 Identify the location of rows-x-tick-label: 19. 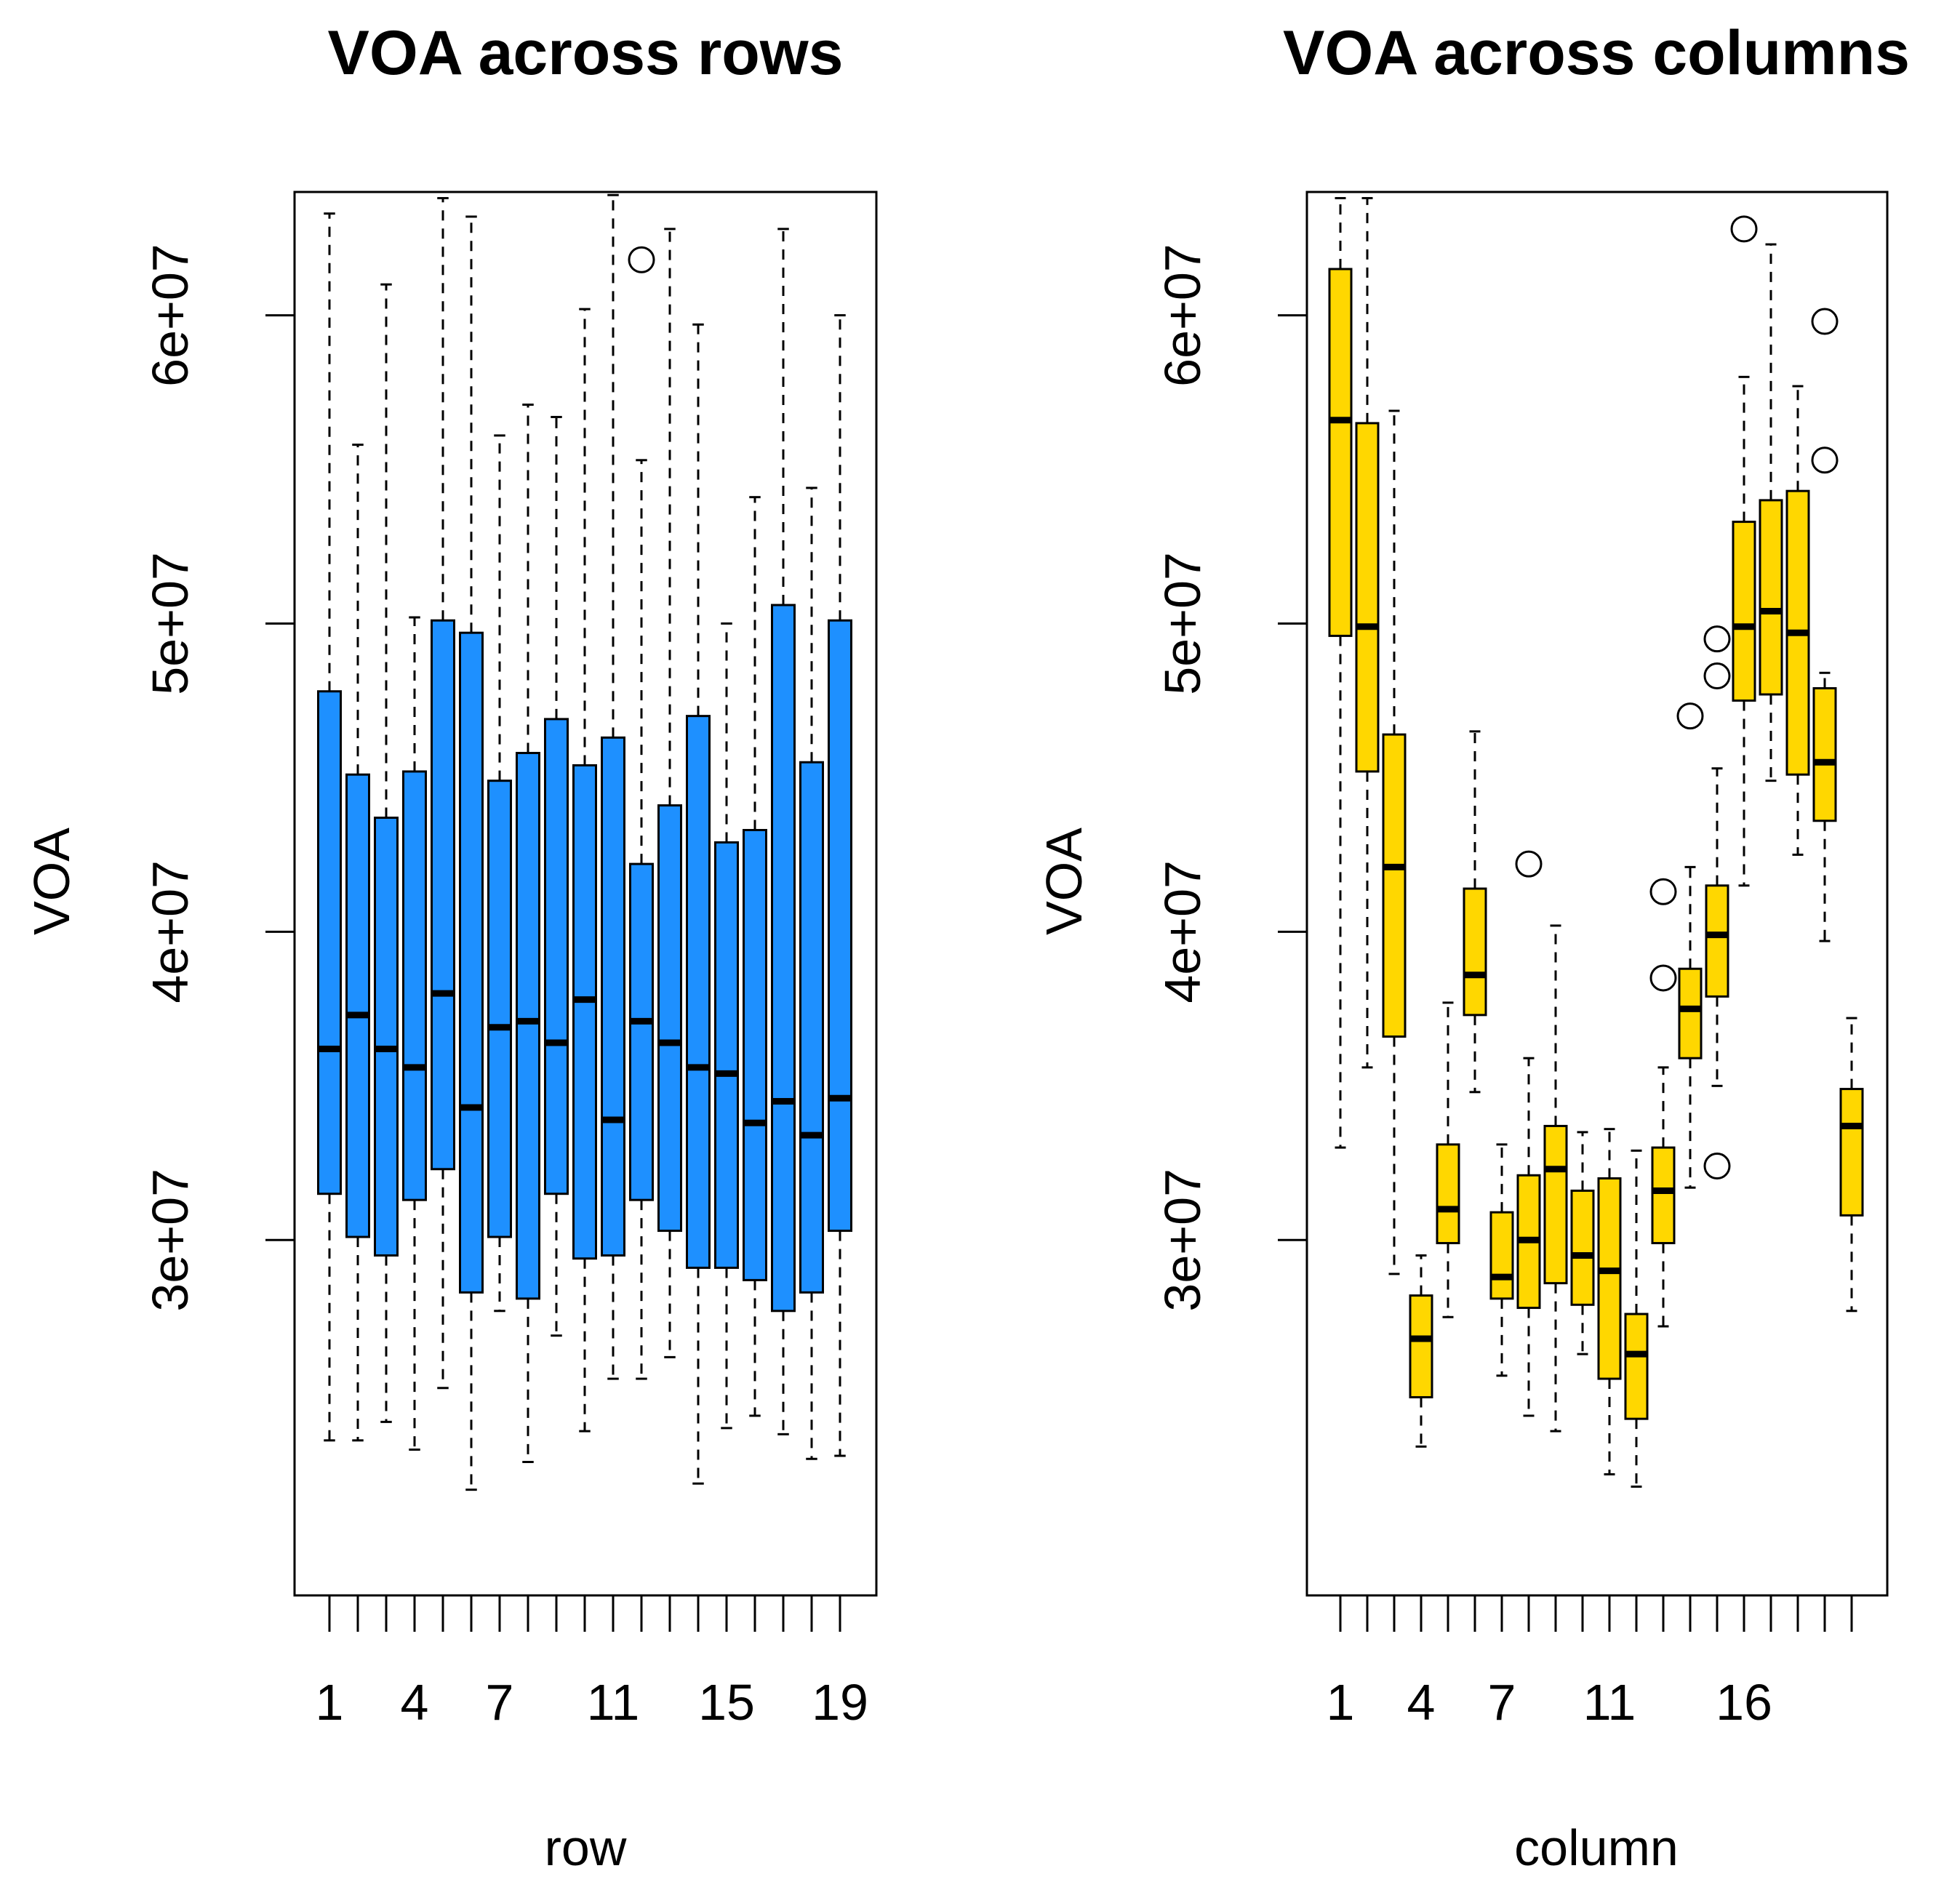
(840, 1702).